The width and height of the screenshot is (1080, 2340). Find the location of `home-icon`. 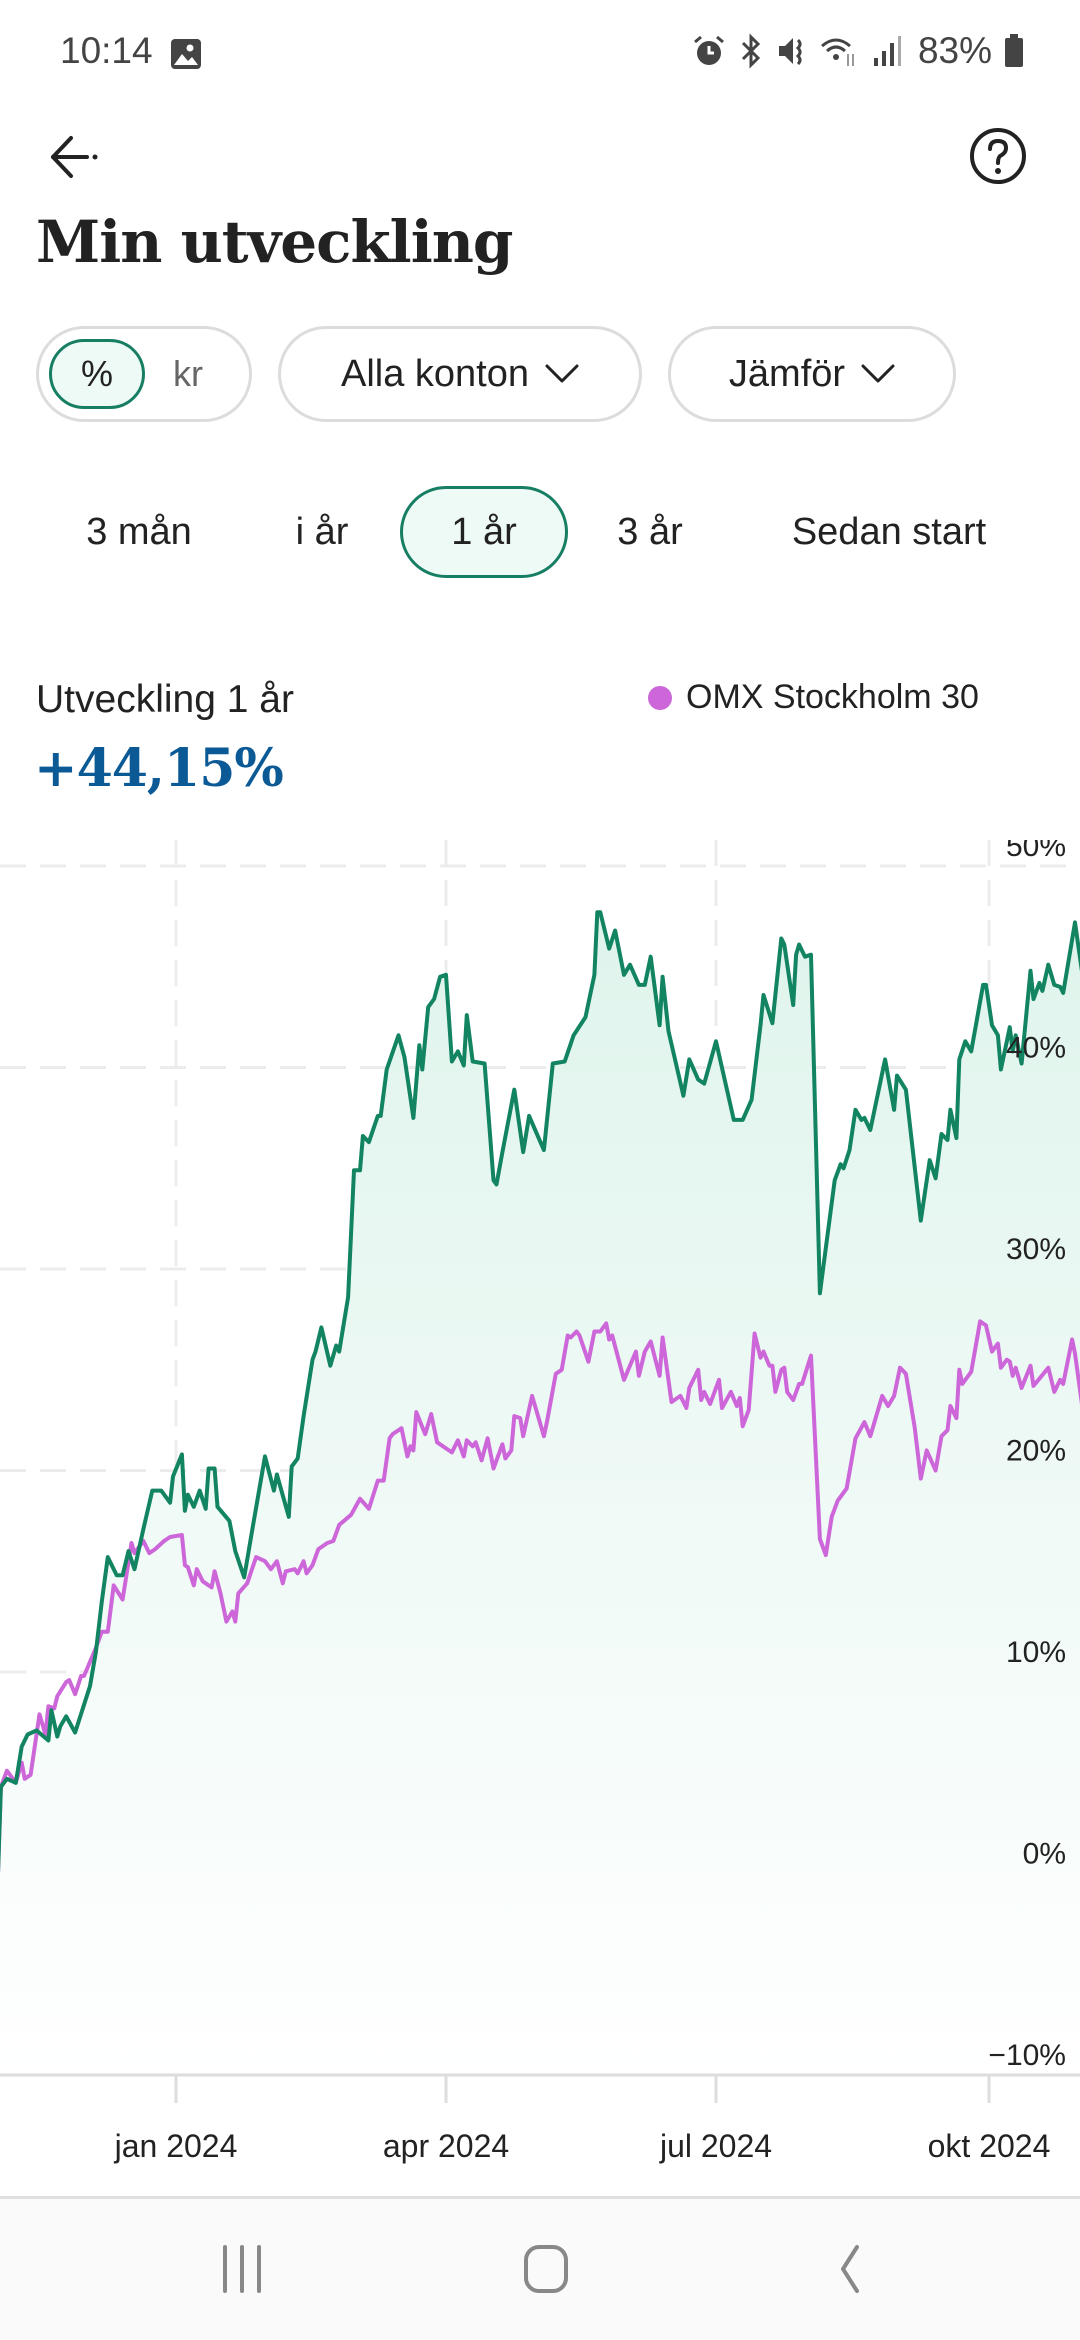

home-icon is located at coordinates (546, 2269).